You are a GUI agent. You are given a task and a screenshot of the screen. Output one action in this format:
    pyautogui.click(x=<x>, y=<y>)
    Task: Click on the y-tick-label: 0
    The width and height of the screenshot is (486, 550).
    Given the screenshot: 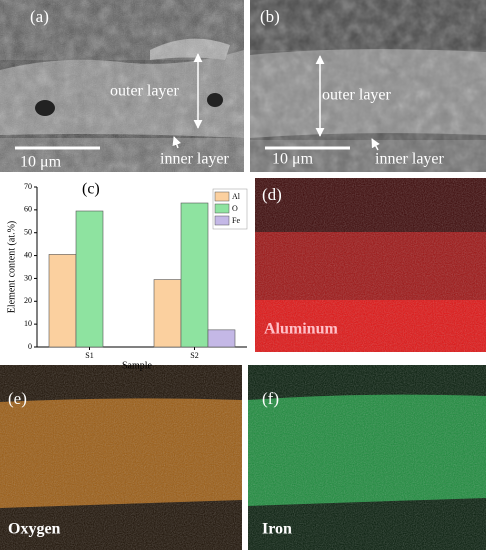 What is the action you would take?
    pyautogui.click(x=30, y=346)
    